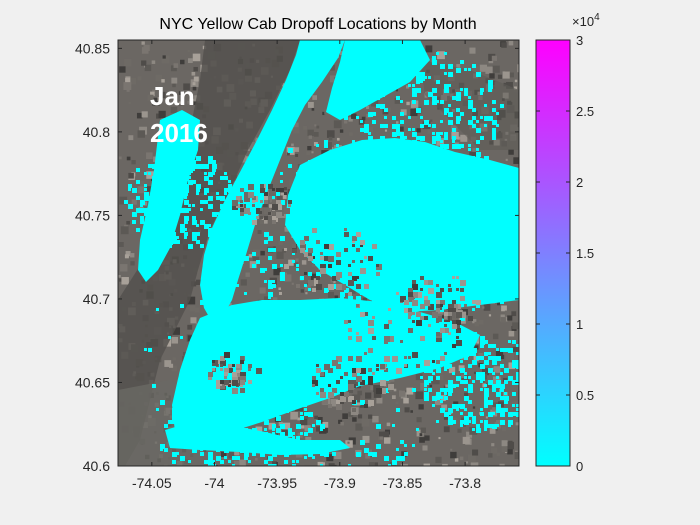 The width and height of the screenshot is (700, 525). What do you see at coordinates (172, 96) in the screenshot?
I see `month-label-month: Jan` at bounding box center [172, 96].